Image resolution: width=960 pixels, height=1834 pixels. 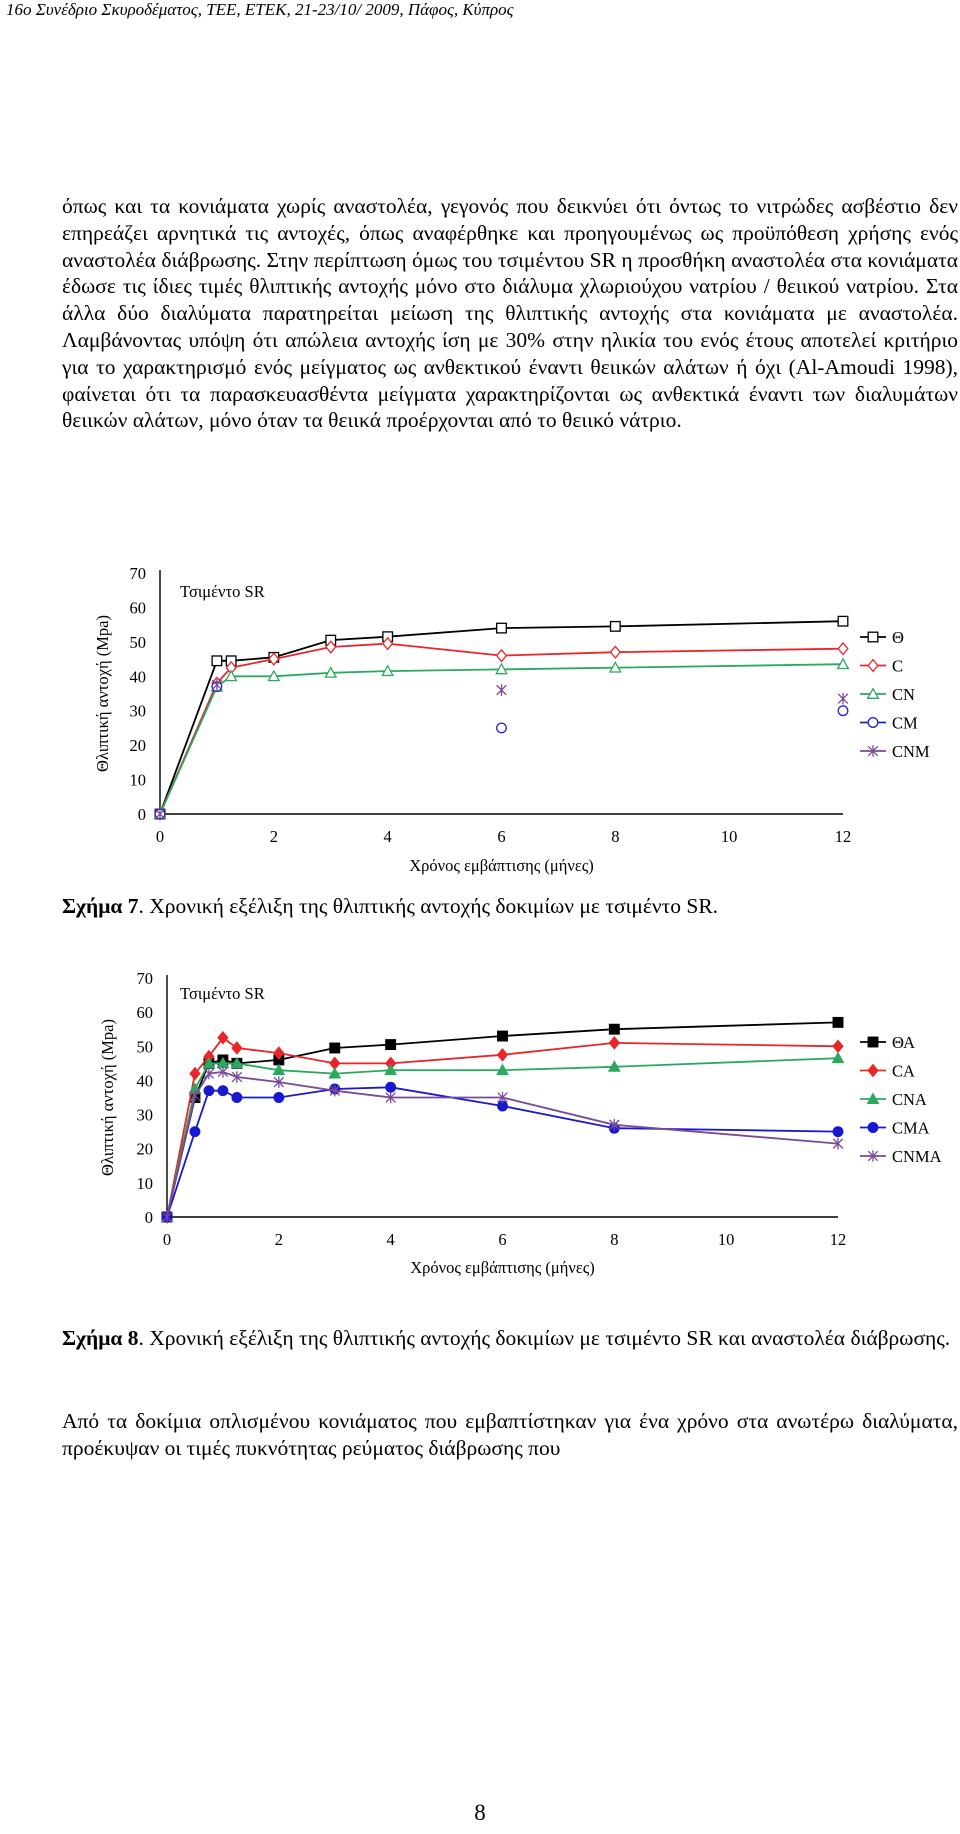 What do you see at coordinates (882, 637) in the screenshot?
I see `legend-entry-Θ: Θ` at bounding box center [882, 637].